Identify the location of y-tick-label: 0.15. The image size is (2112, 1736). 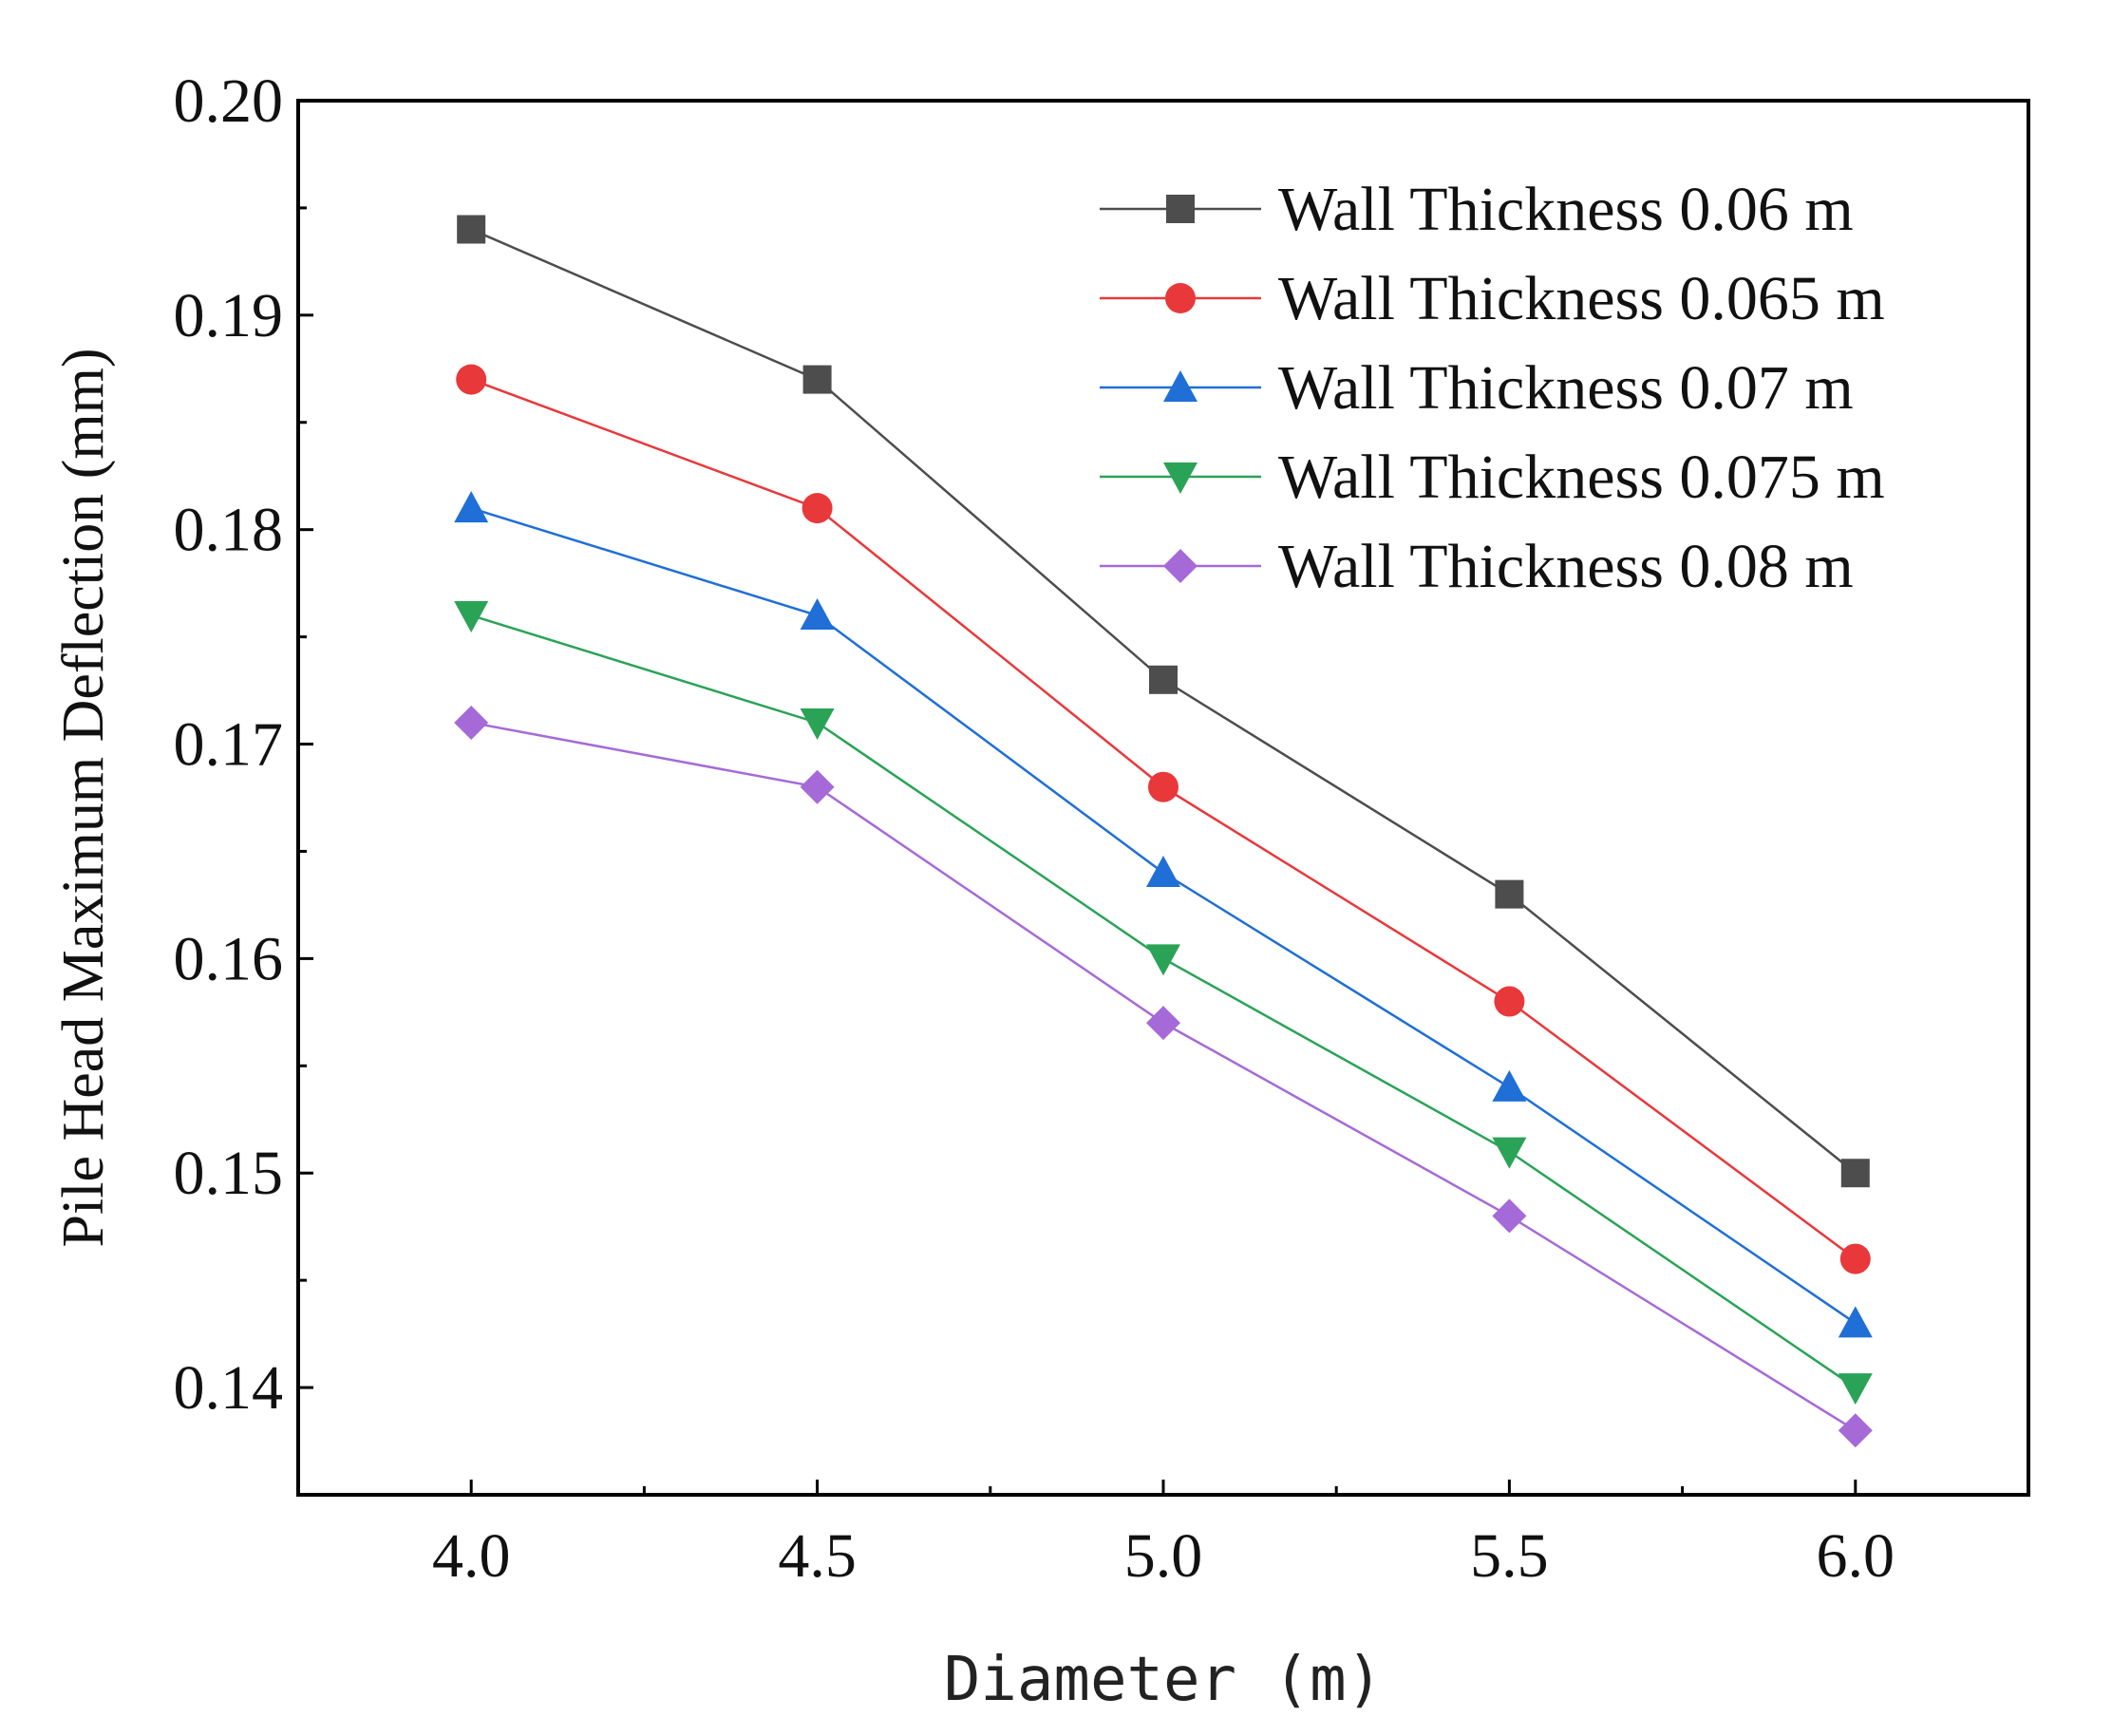
(229, 1173).